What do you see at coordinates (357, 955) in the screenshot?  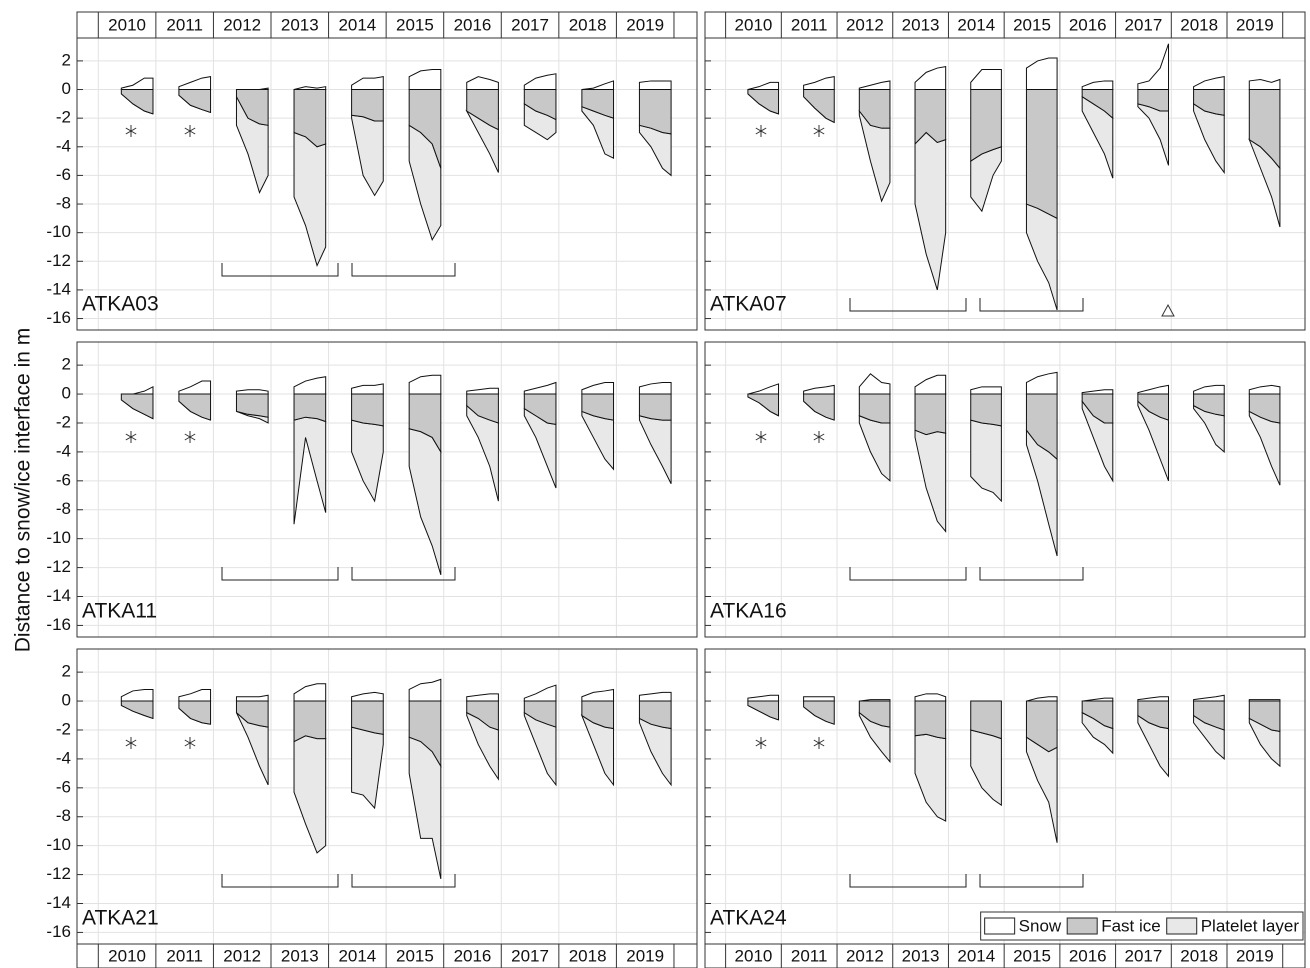 I see `x-tick-label: 2014` at bounding box center [357, 955].